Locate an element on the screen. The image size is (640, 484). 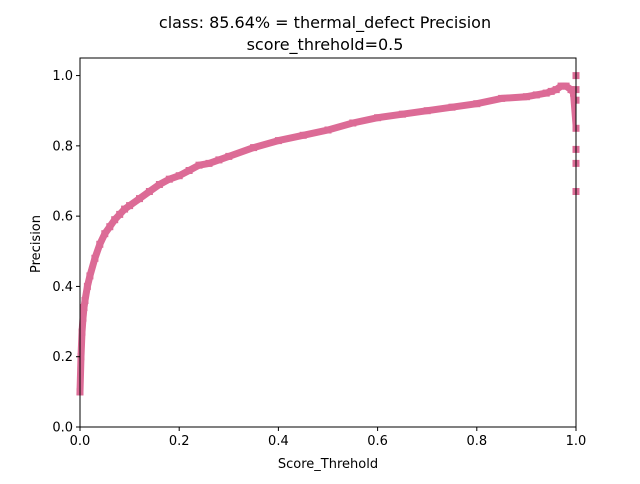
x-axis-label: Score_Threhold is located at coordinates (328, 464).